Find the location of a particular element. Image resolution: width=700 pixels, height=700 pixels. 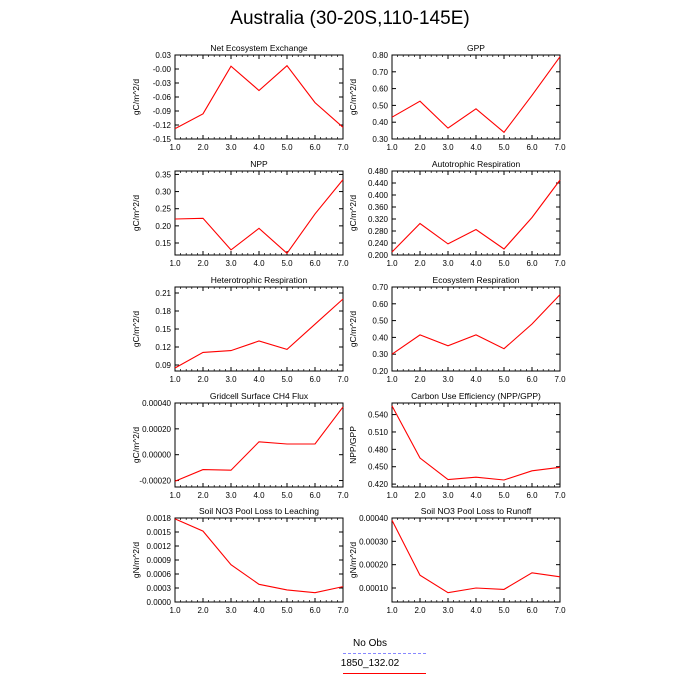

panel-7-xtick-label-5: 6.0 is located at coordinates (532, 495).